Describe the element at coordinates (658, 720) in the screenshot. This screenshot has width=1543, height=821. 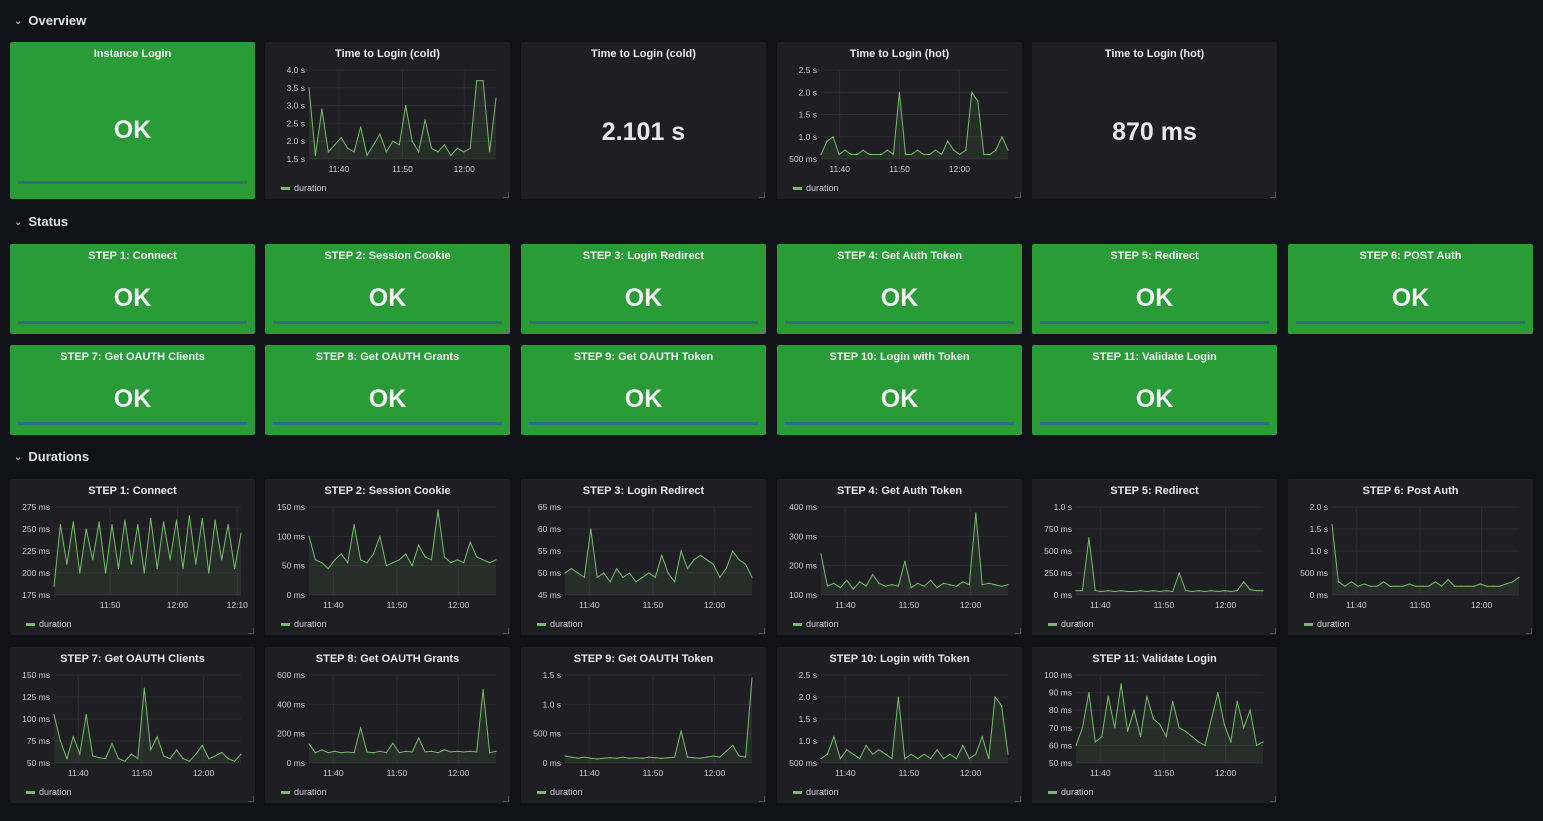
I see `series-area` at that location.